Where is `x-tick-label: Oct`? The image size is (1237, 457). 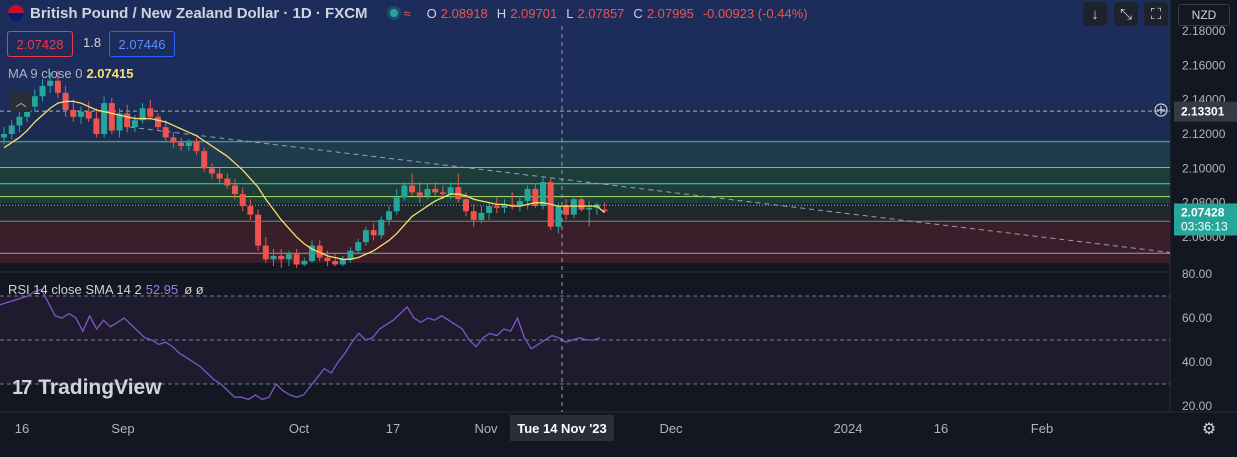
x-tick-label: Oct is located at coordinates (299, 428).